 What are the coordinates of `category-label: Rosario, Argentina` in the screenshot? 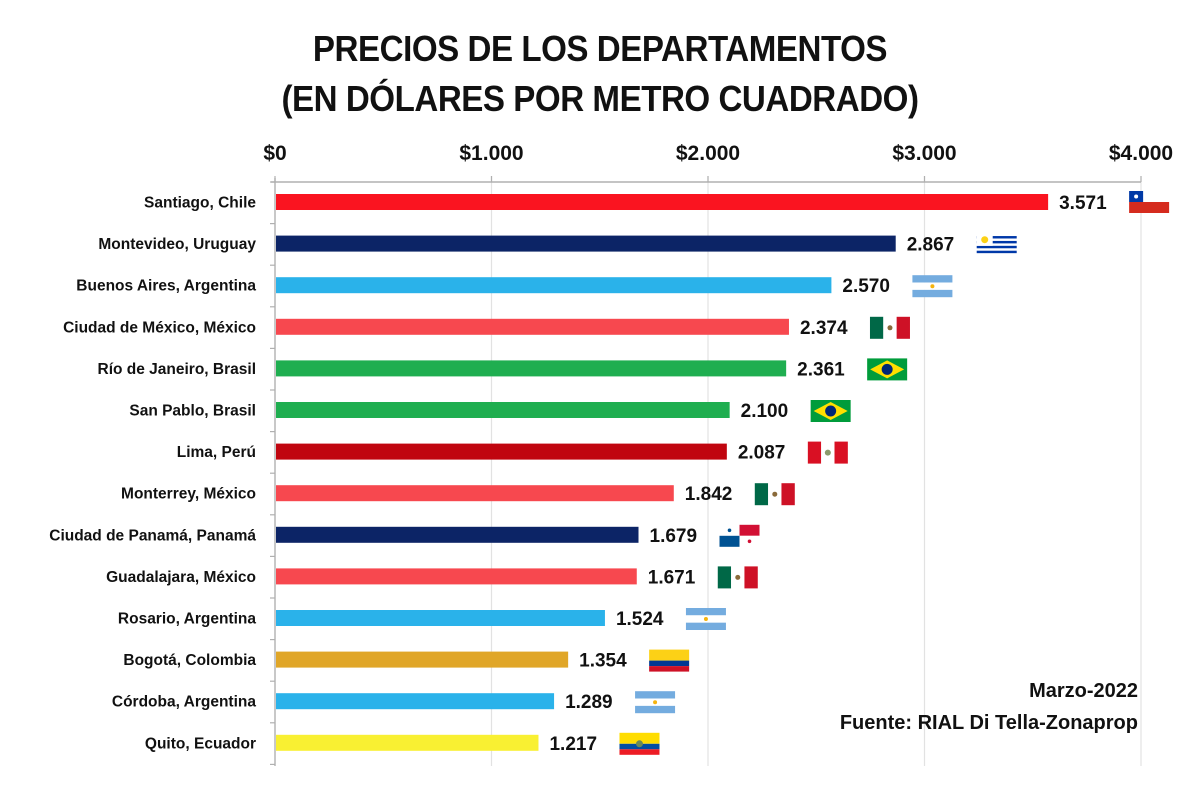 It's located at (187, 619).